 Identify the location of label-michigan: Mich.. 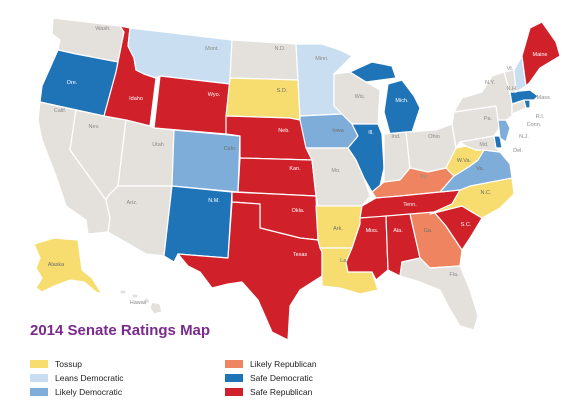
(402, 101).